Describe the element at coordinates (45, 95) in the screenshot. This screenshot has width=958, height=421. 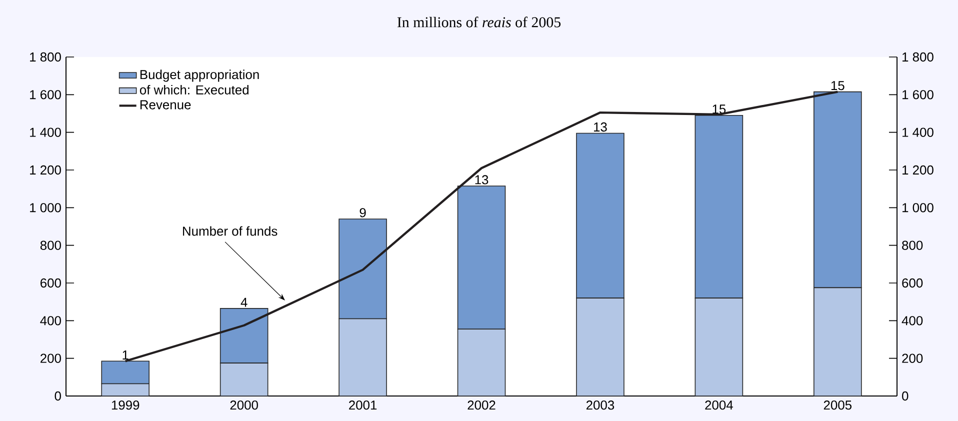
I see `y-tick-label: 1 600` at that location.